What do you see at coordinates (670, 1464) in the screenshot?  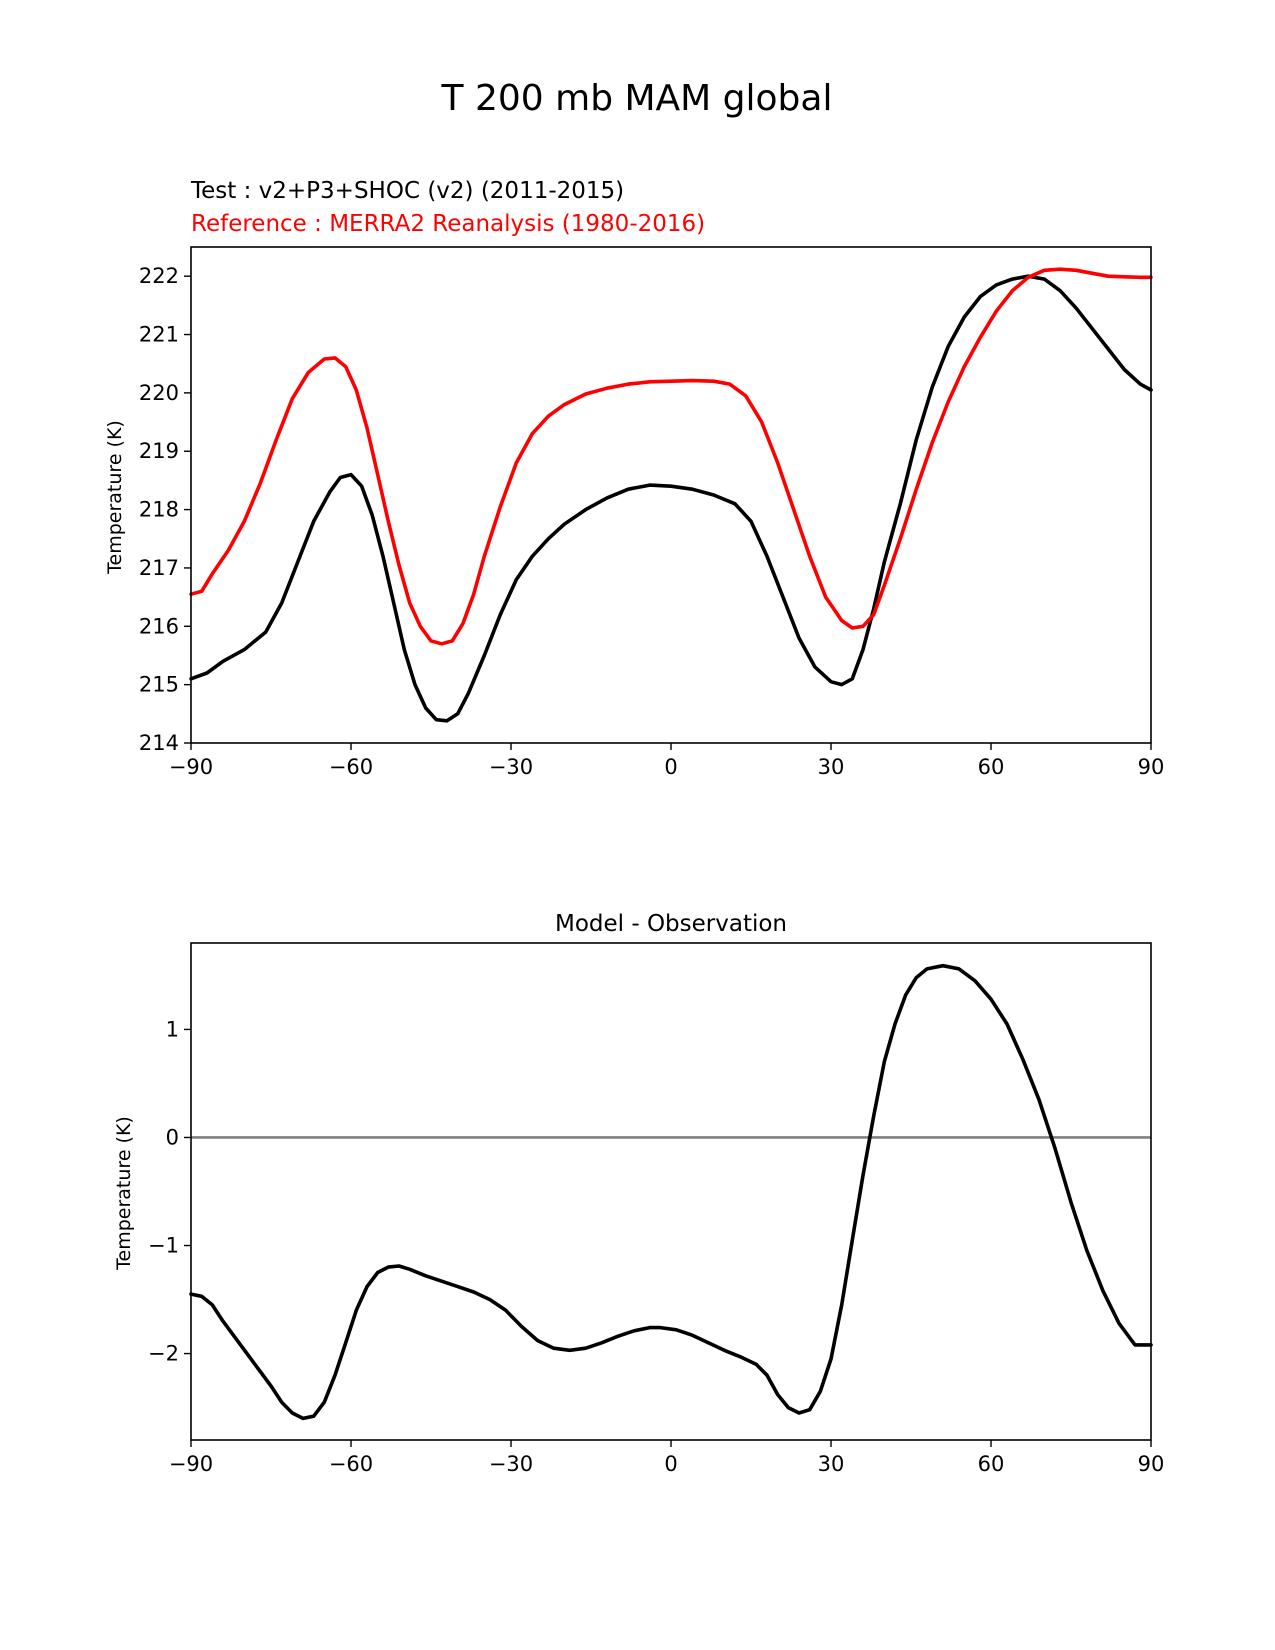 I see `bottom-x-tick-label: 0` at bounding box center [670, 1464].